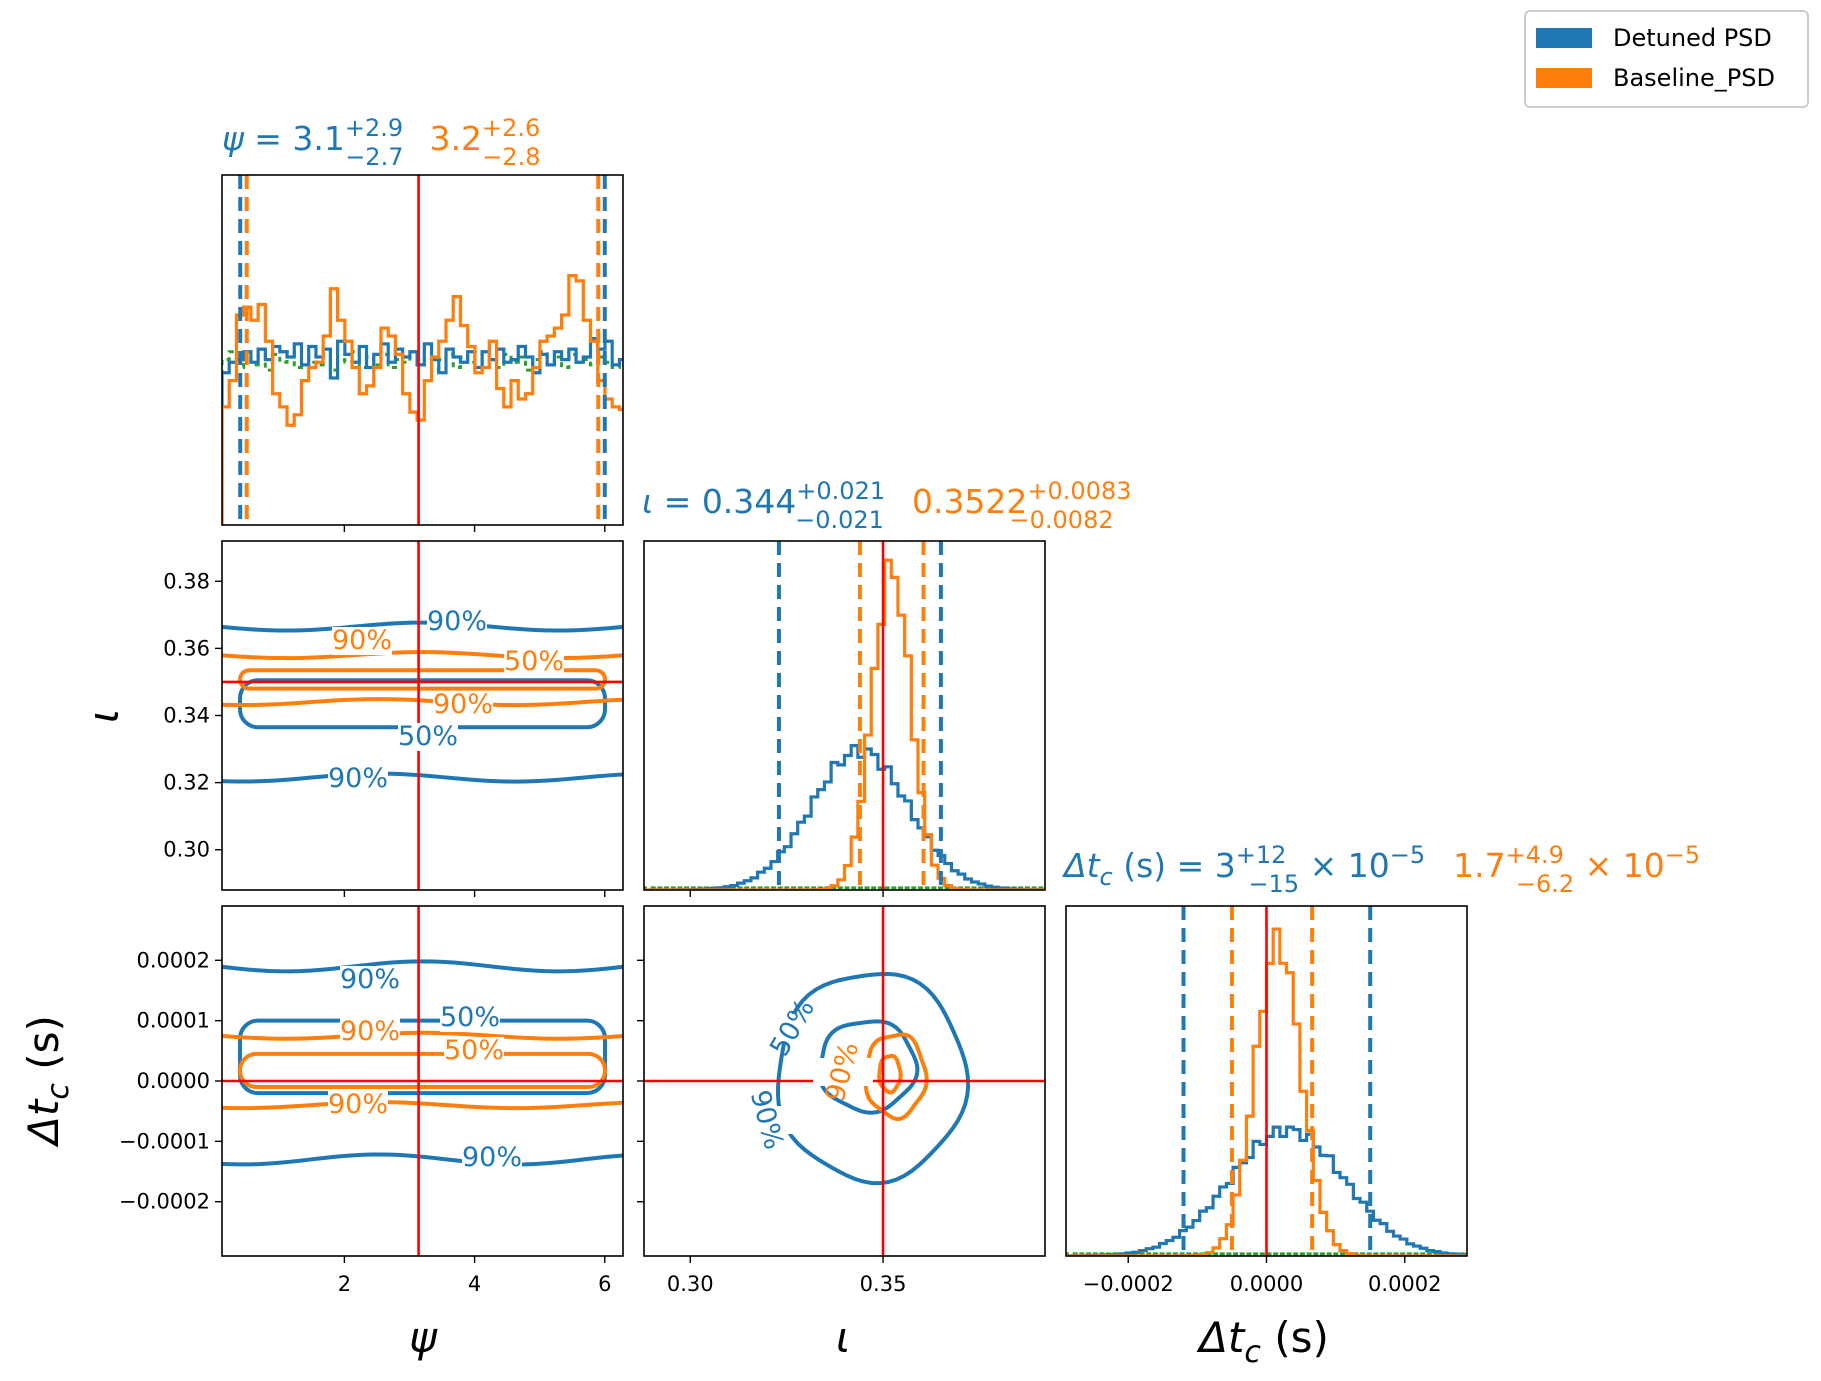 The height and width of the screenshot is (1381, 1821). I want to click on contour-label-psi-iota-detuned-90-bottom-gap, so click(358, 779).